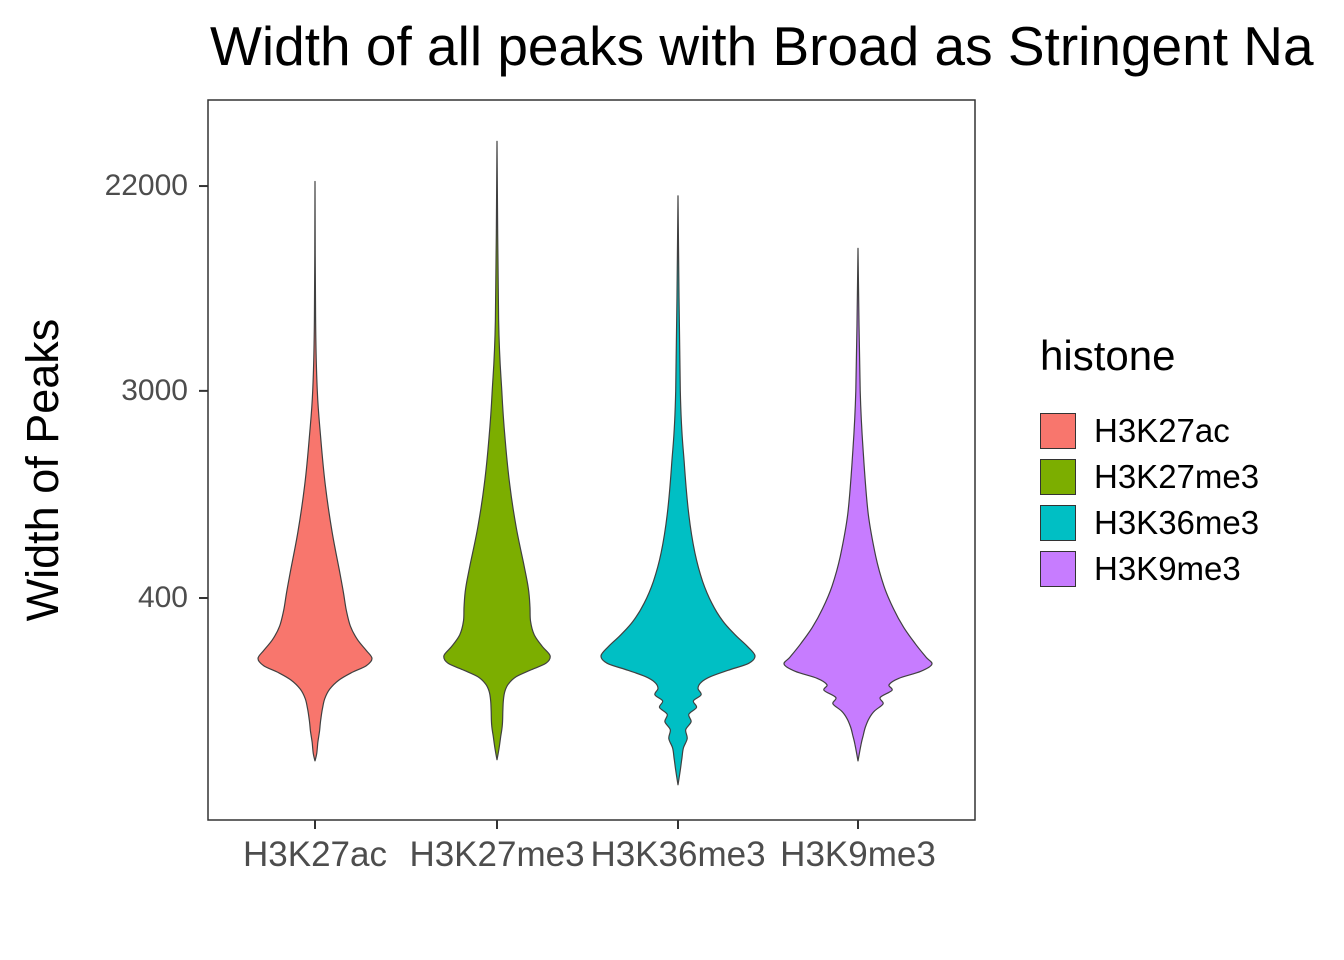 The height and width of the screenshot is (960, 1344). I want to click on y-axis-title: Width of Peaks, so click(42, 470).